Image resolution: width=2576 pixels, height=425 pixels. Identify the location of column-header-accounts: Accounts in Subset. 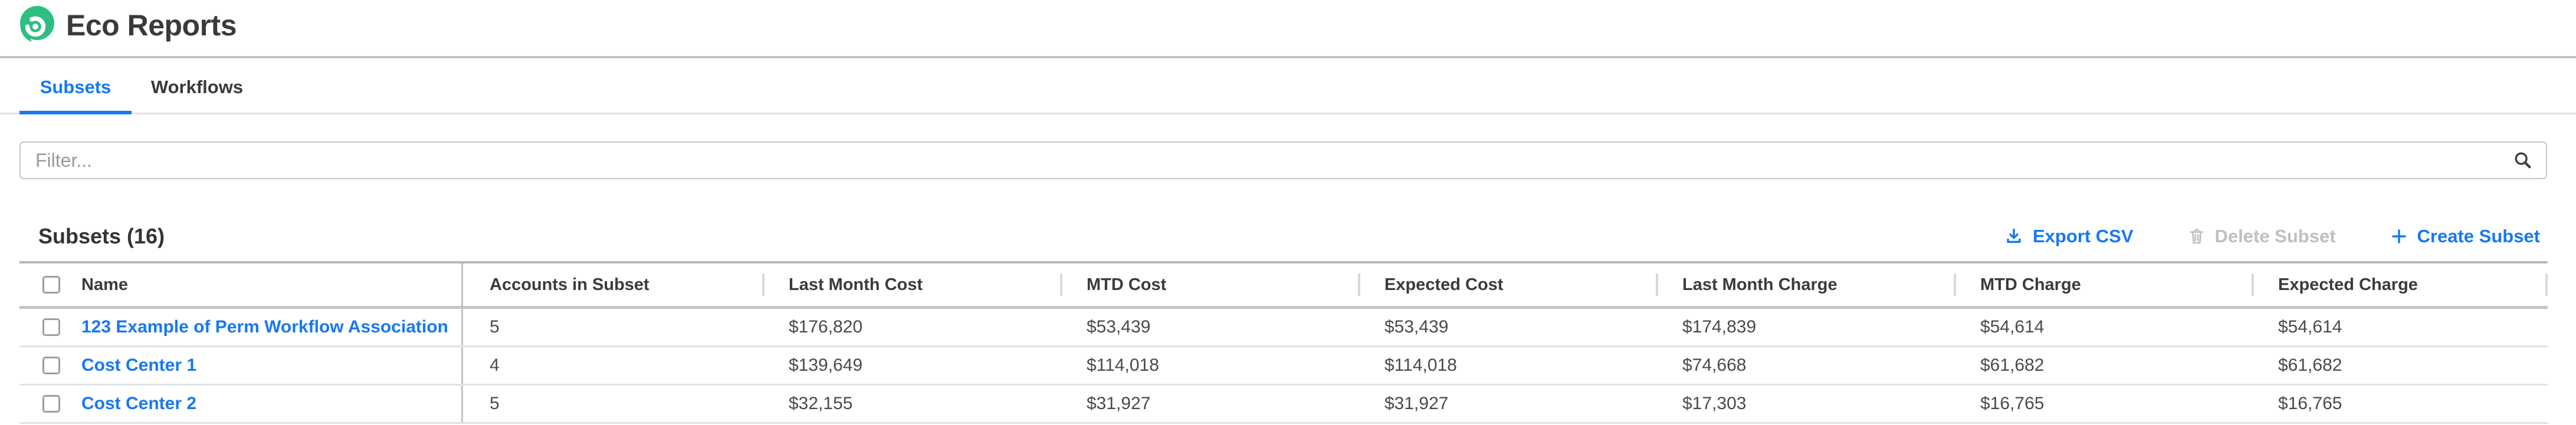
(569, 284).